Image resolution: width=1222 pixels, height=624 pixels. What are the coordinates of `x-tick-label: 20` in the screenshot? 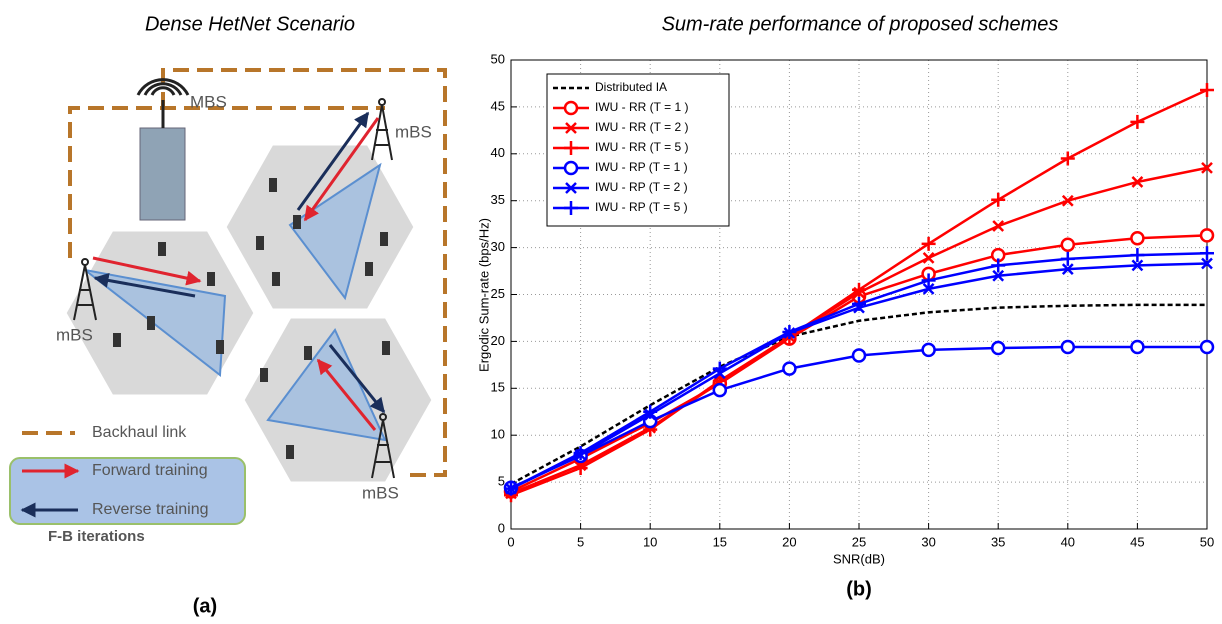 It's located at (789, 541).